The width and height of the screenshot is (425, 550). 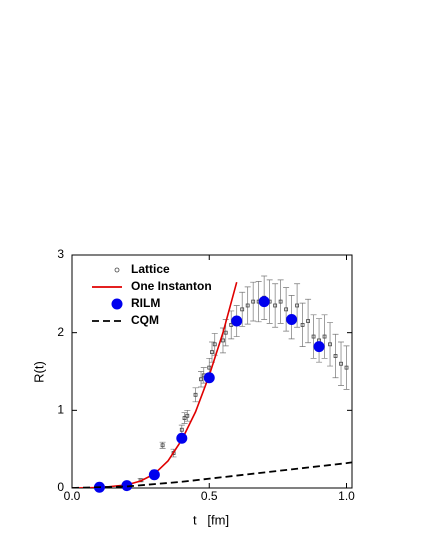 I want to click on legend-label: One Instanton, so click(x=171, y=286).